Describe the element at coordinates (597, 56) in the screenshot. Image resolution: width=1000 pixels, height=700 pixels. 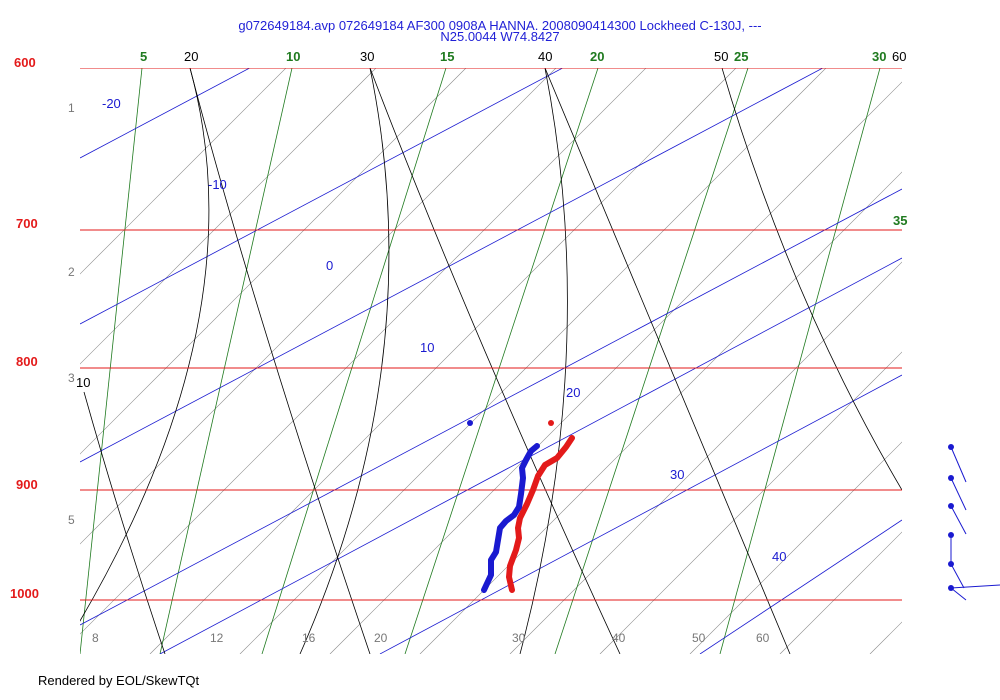
I see `mixing-ratio-label-3: 20` at that location.